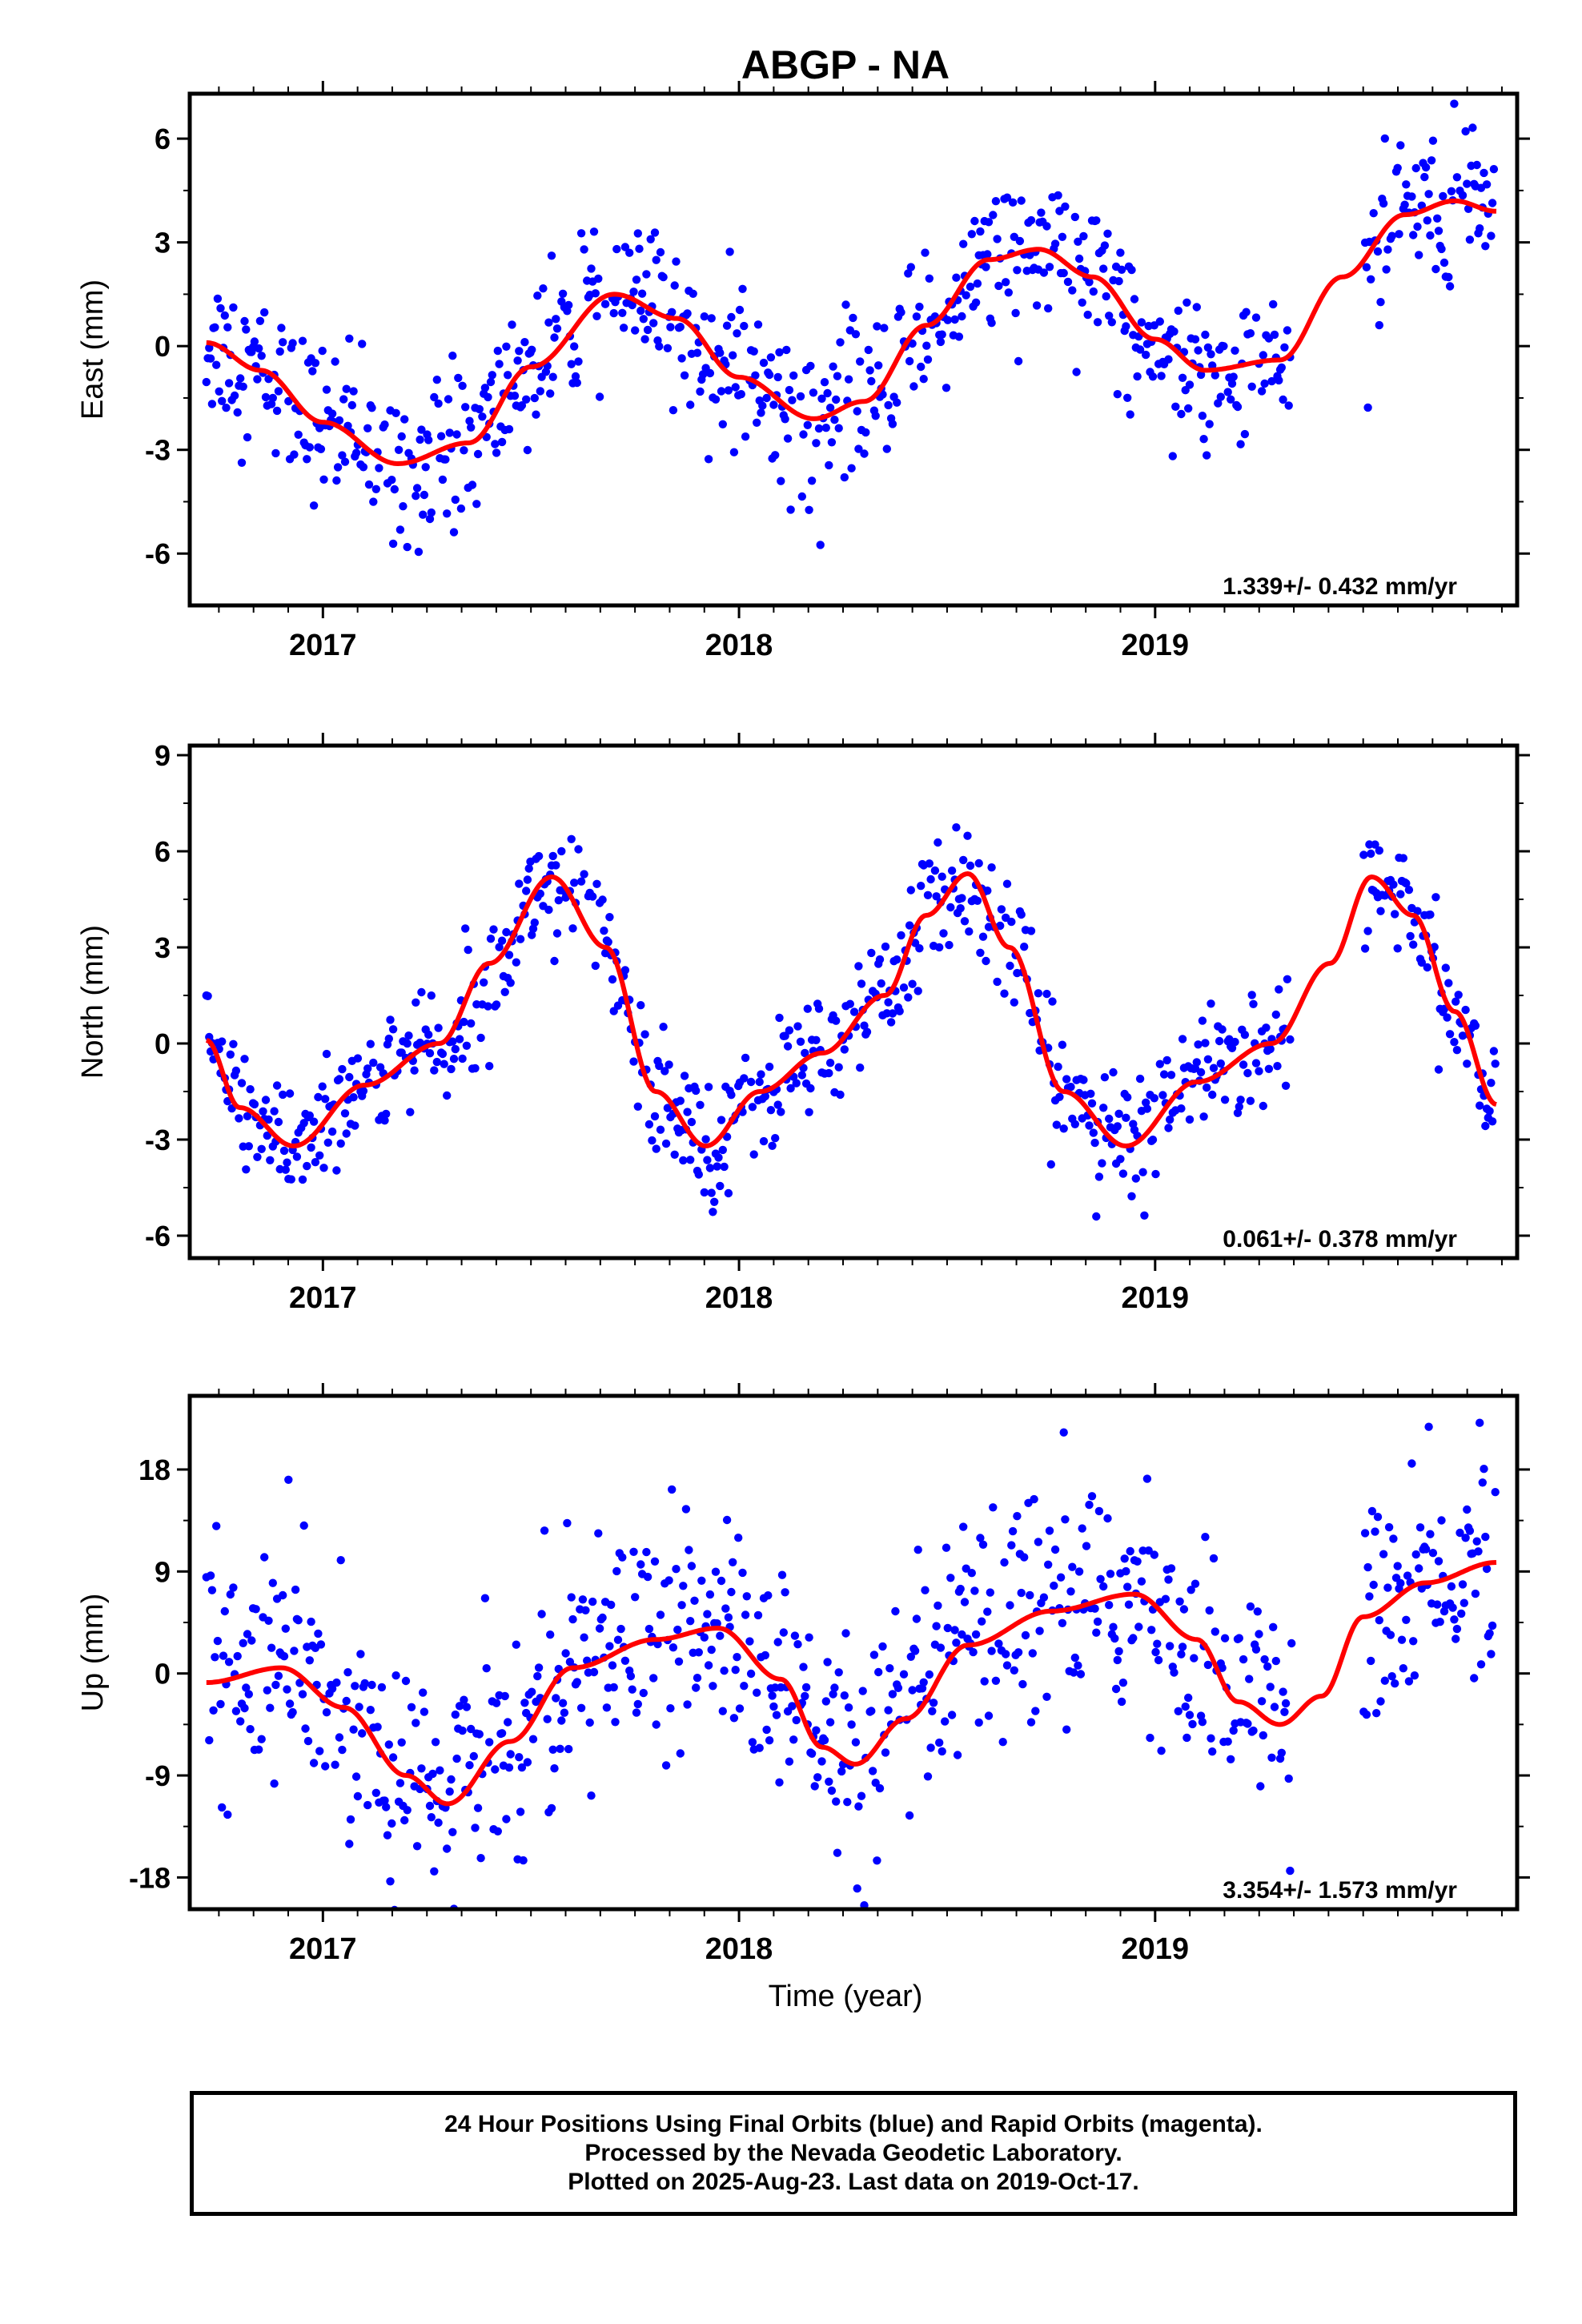 The width and height of the screenshot is (1582, 2324). I want to click on x-axis-label: Time (year), so click(846, 1996).